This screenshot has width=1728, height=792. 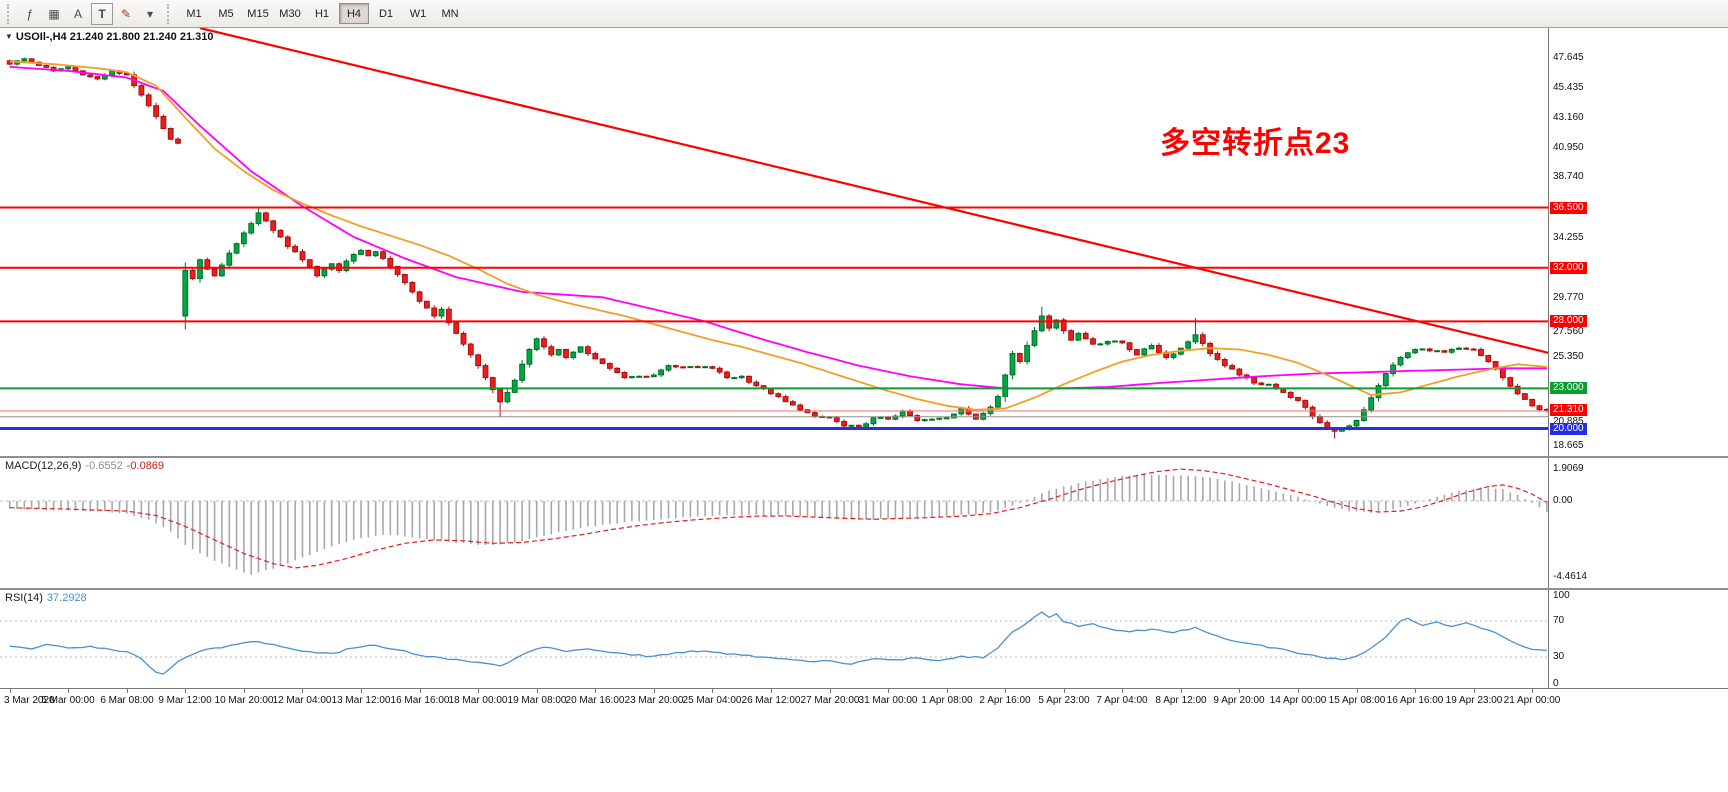 I want to click on symbol-label: USOIl-,H4, so click(x=41, y=37).